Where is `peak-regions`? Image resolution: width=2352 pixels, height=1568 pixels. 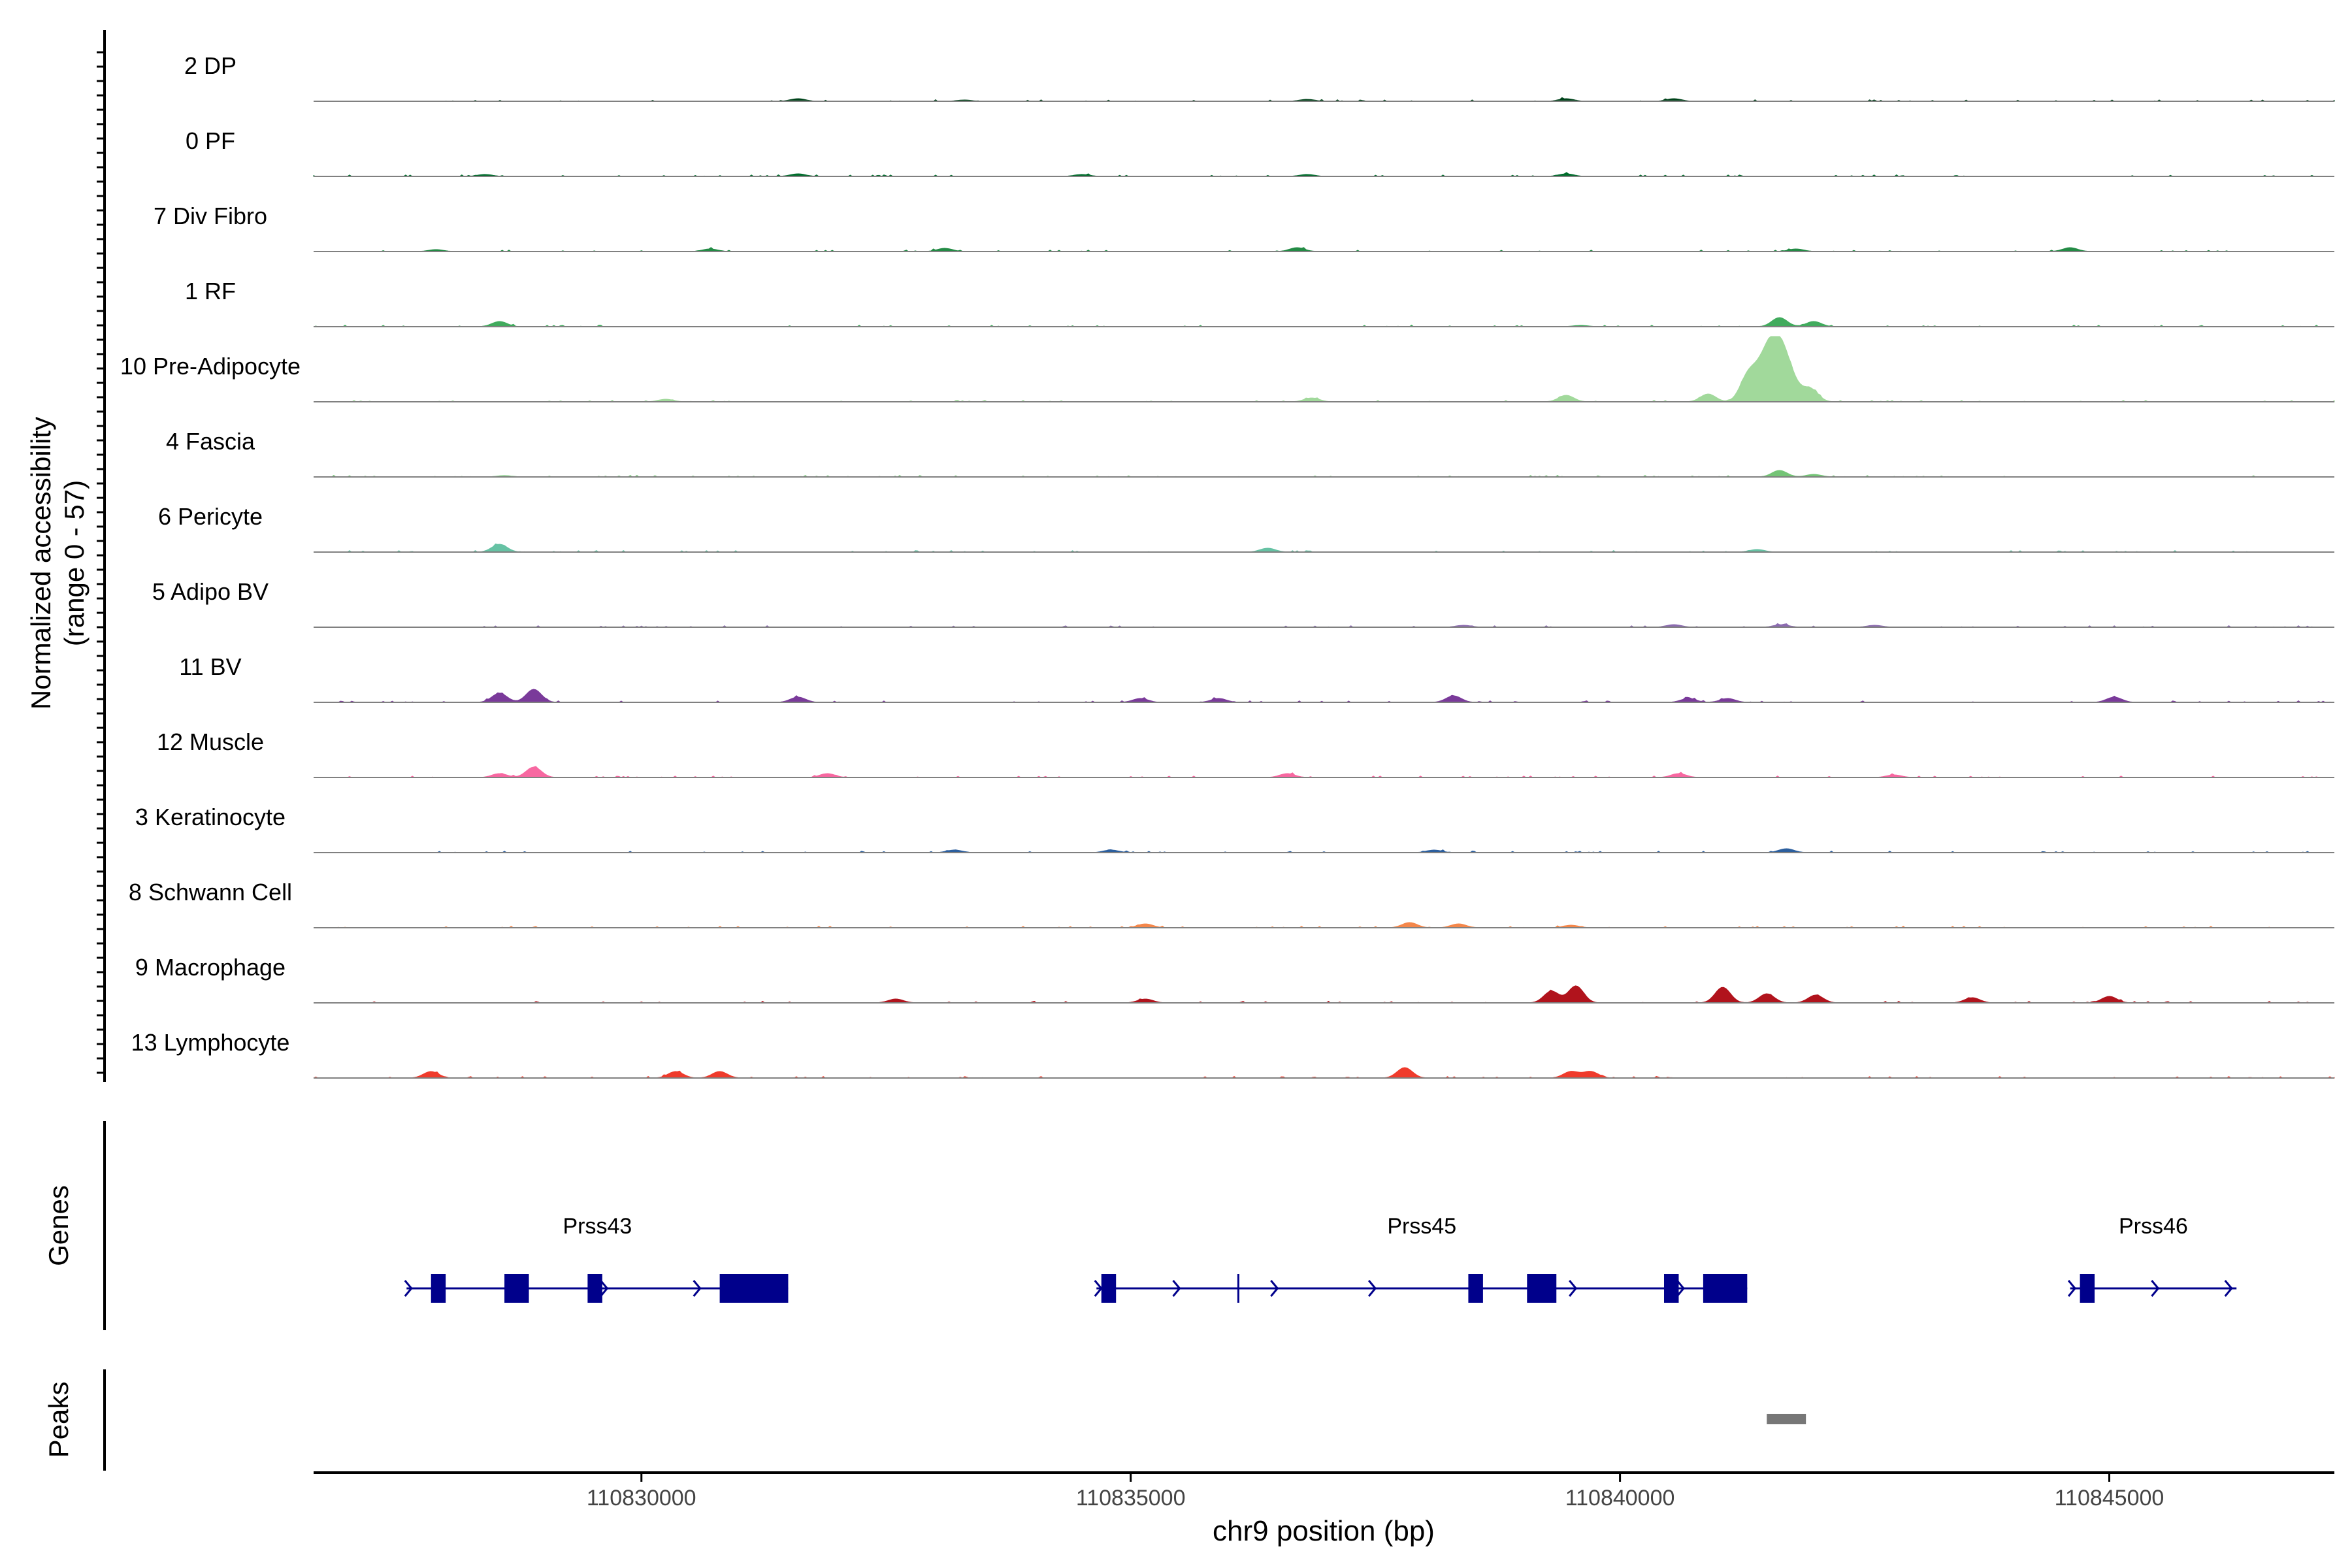
peak-regions is located at coordinates (1786, 1419).